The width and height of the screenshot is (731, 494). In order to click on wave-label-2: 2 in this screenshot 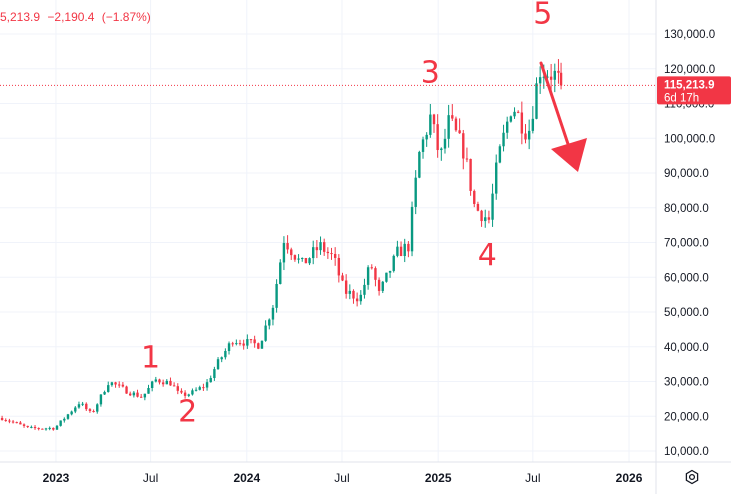, I will do `click(187, 411)`.